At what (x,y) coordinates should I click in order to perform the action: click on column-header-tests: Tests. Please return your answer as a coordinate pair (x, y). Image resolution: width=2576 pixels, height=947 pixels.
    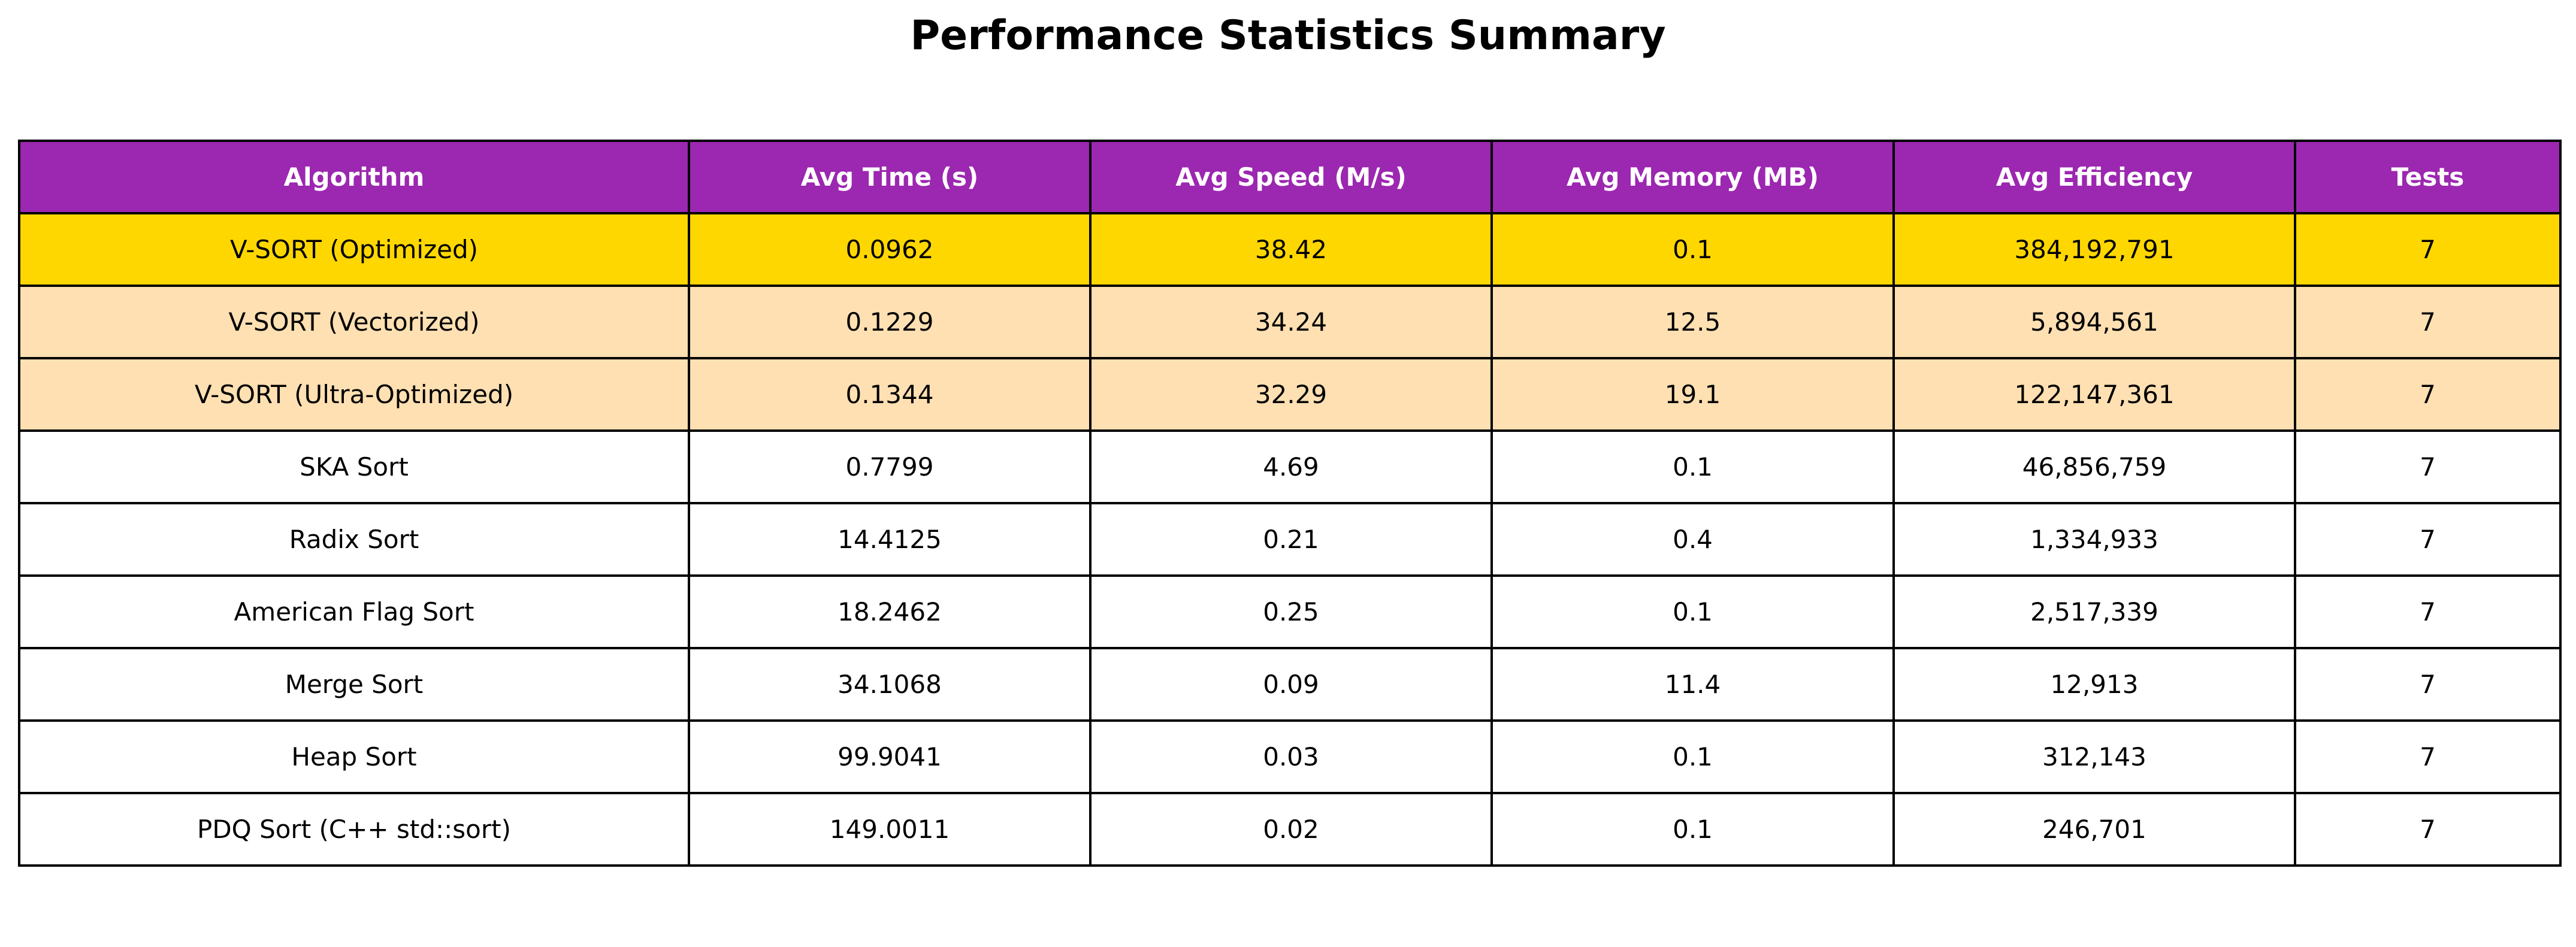
    Looking at the image, I should click on (2428, 177).